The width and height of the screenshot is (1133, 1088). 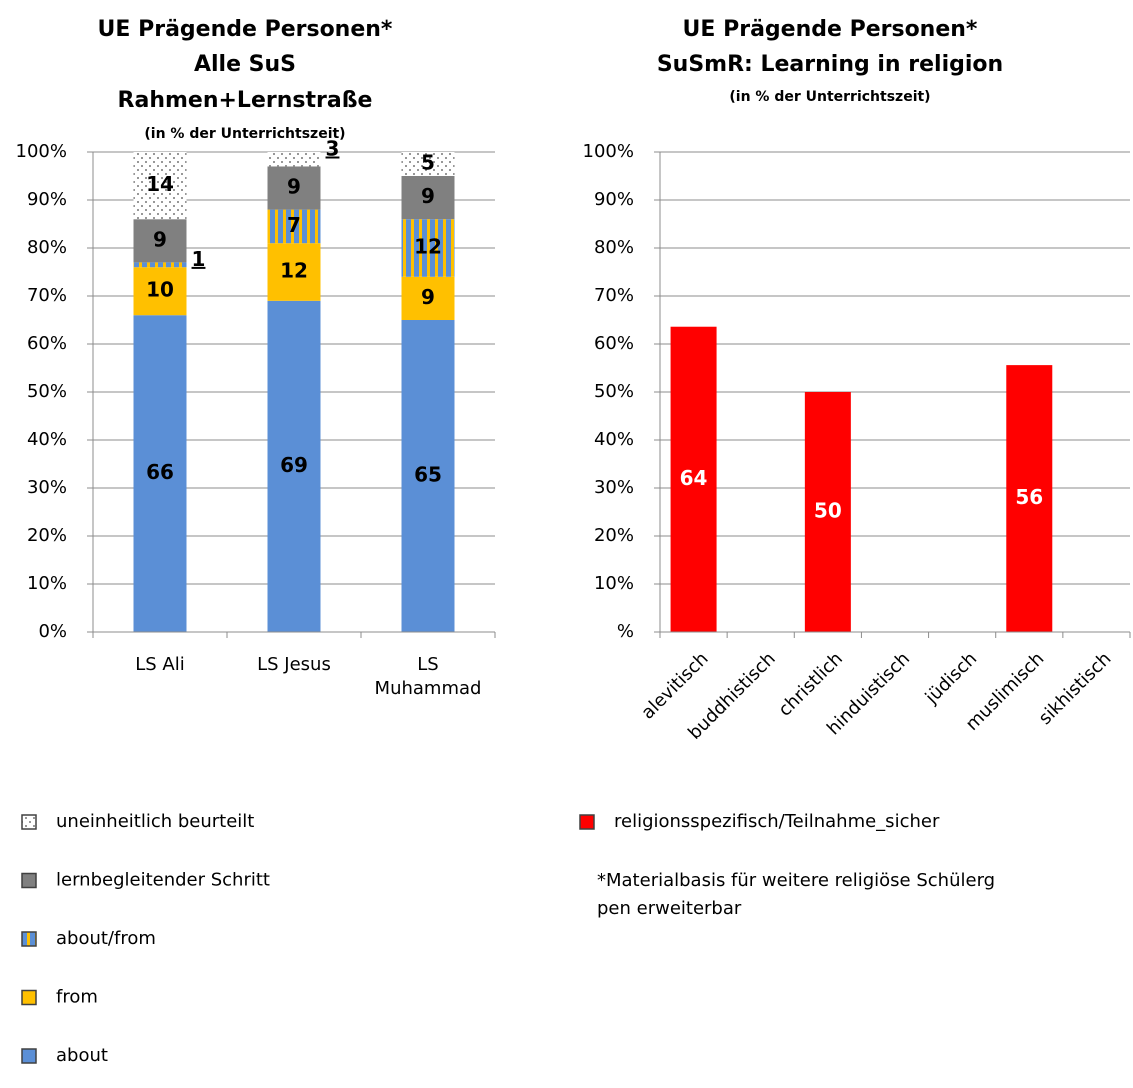 I want to click on chart-title: Rahmen+Lernstraße, so click(x=245, y=100).